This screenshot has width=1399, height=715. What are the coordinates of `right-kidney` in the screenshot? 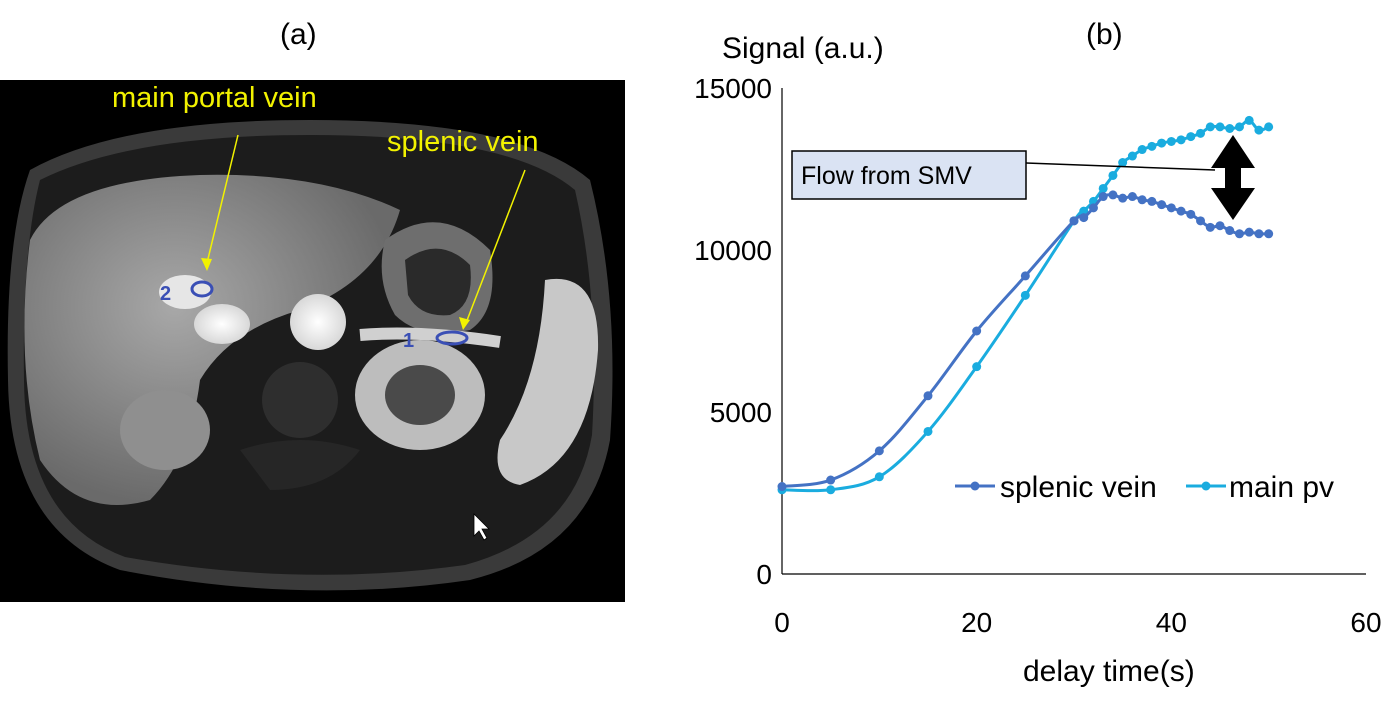 It's located at (165, 430).